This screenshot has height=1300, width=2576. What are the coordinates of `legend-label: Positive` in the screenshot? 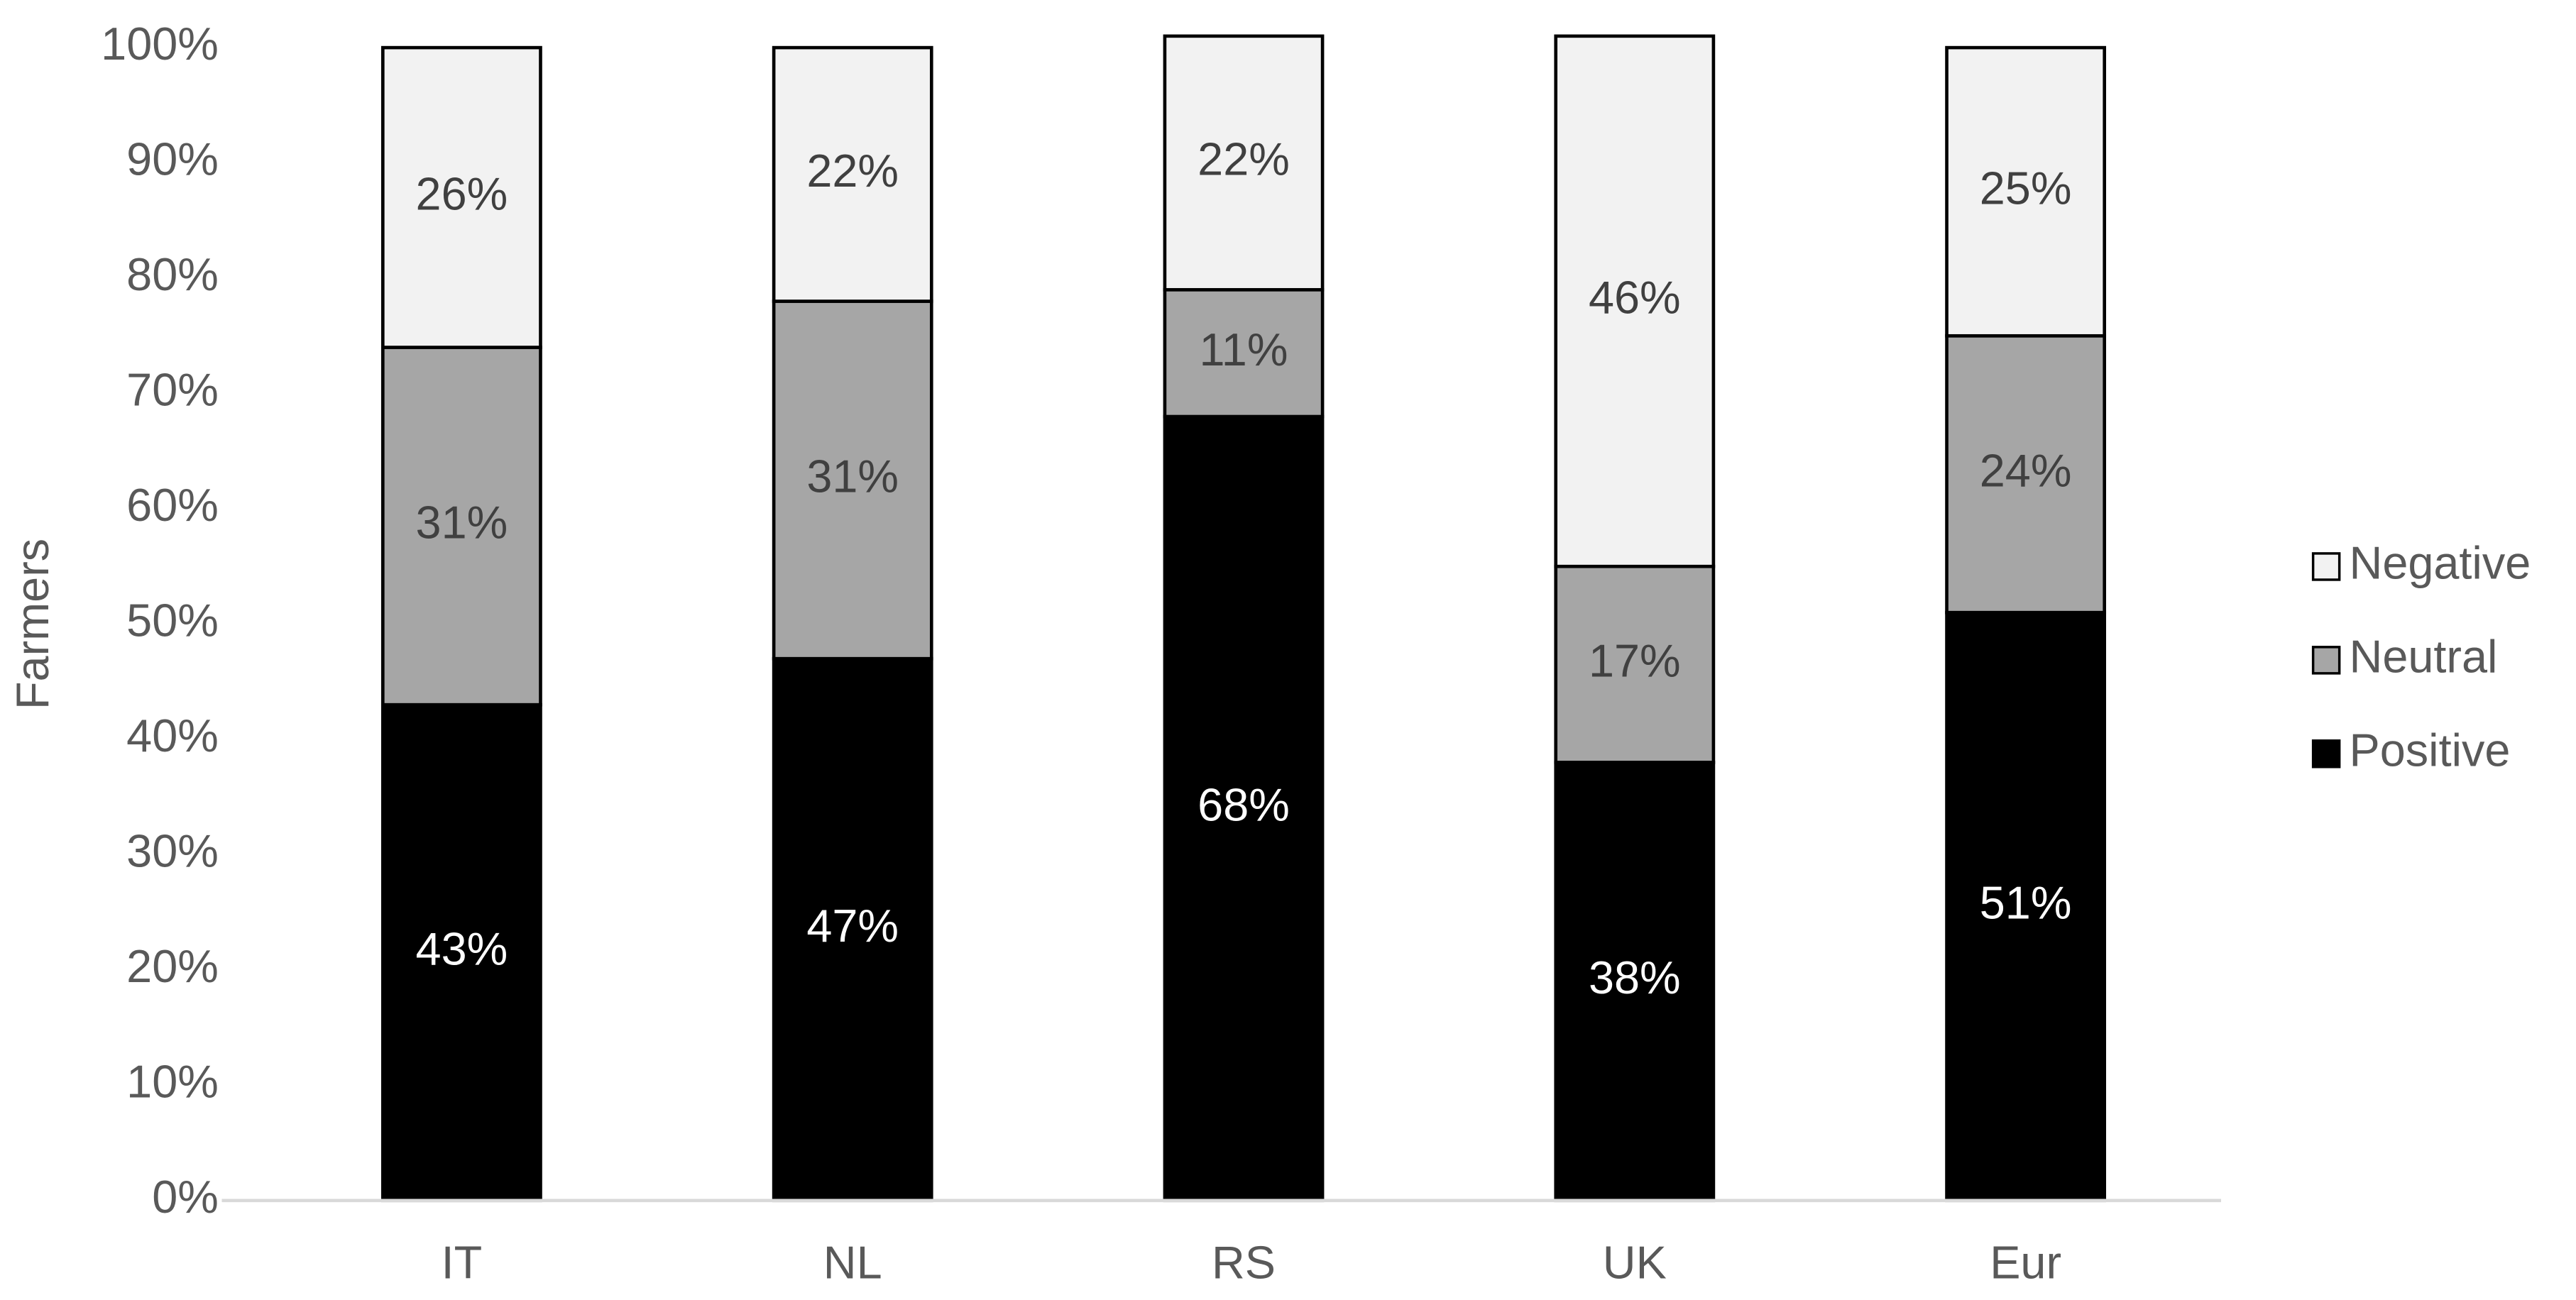 It's located at (2430, 750).